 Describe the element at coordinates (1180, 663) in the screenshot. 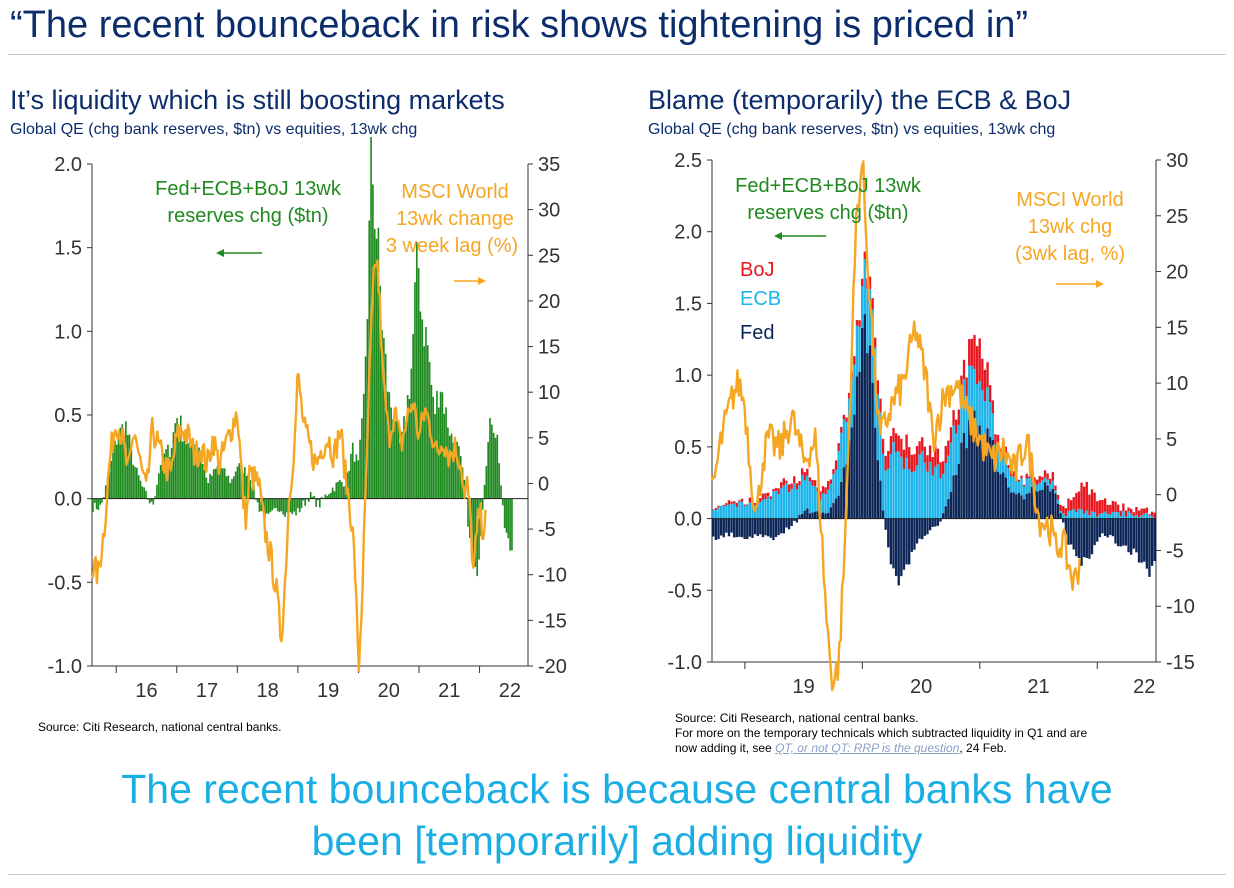

I see `y-right-tick-label: -15` at that location.